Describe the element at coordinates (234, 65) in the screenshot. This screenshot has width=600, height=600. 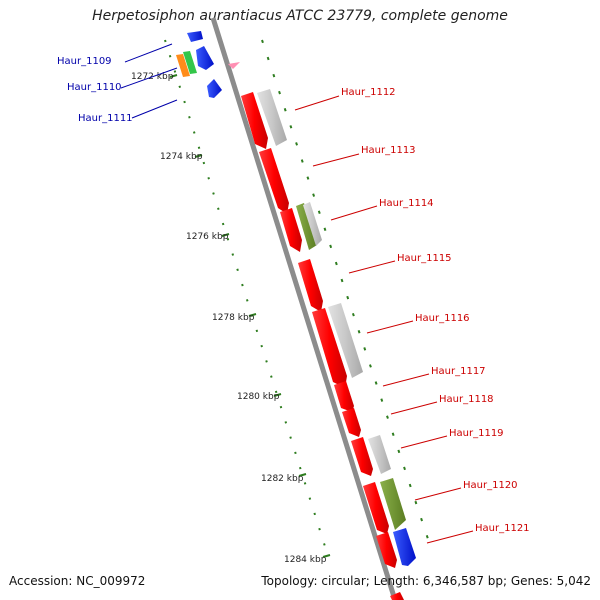
I see `pink-marker` at that location.